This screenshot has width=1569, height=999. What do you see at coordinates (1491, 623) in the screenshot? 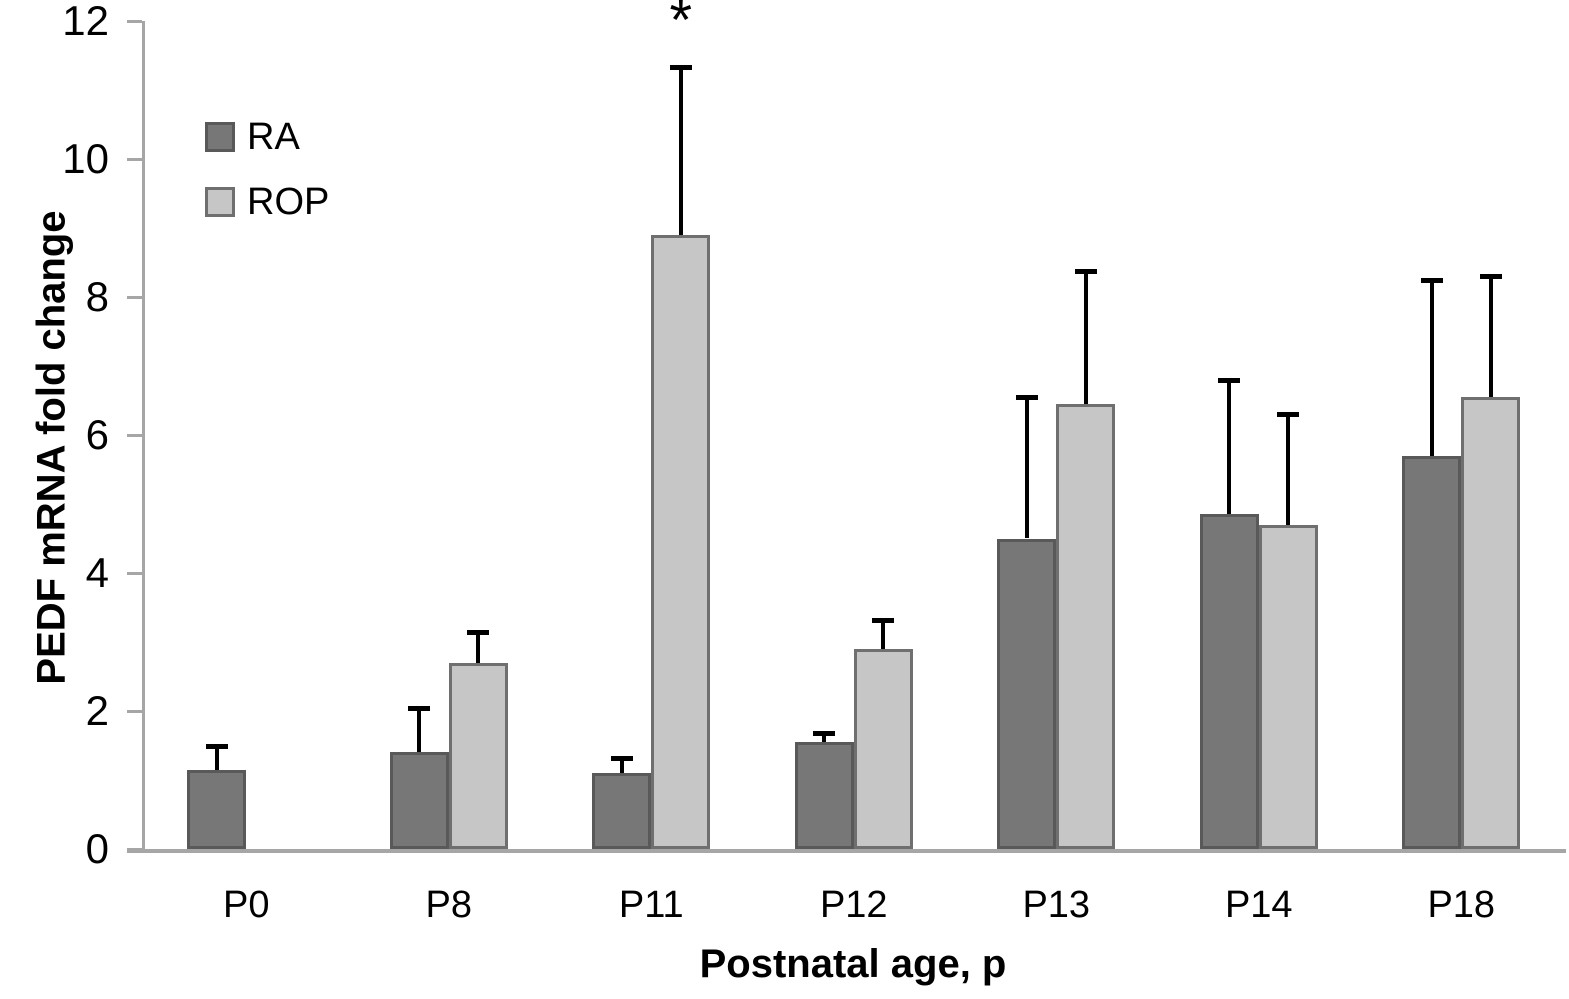
I see `bar-ROP-P18` at bounding box center [1491, 623].